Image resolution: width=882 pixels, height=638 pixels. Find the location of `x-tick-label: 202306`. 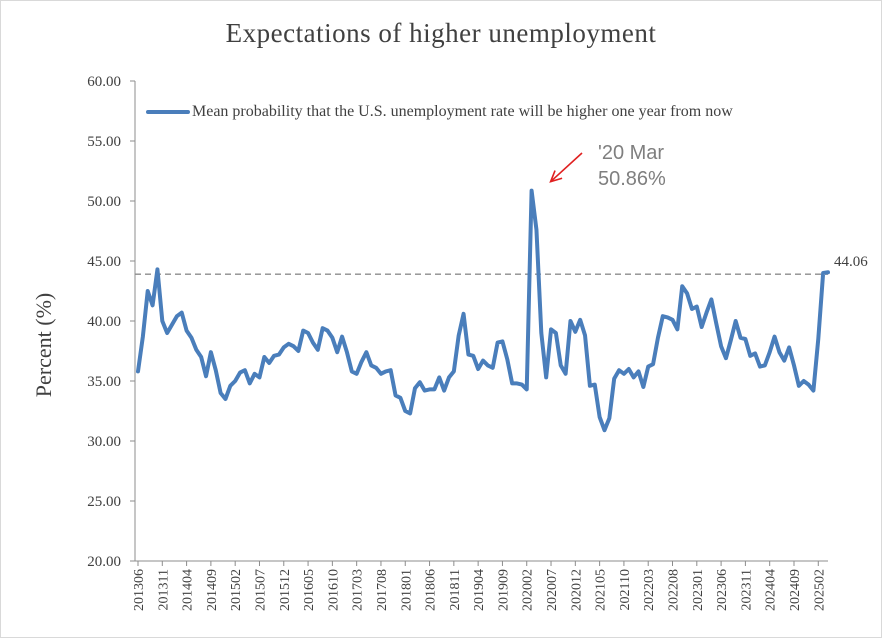

x-tick-label: 202306 is located at coordinates (722, 590).